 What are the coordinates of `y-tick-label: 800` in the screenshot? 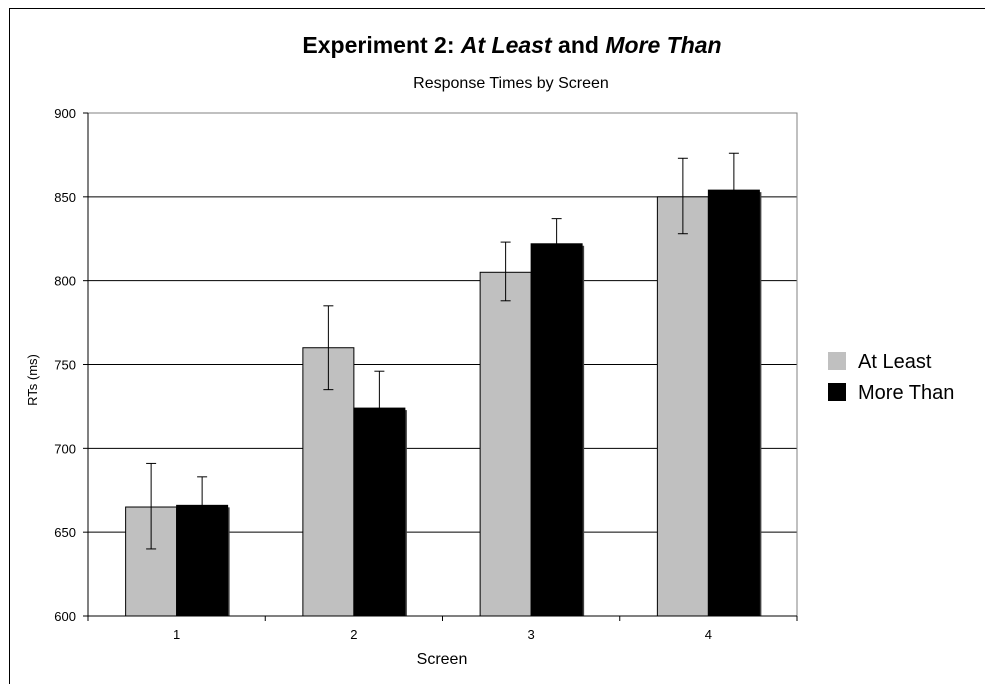 It's located at (65, 281).